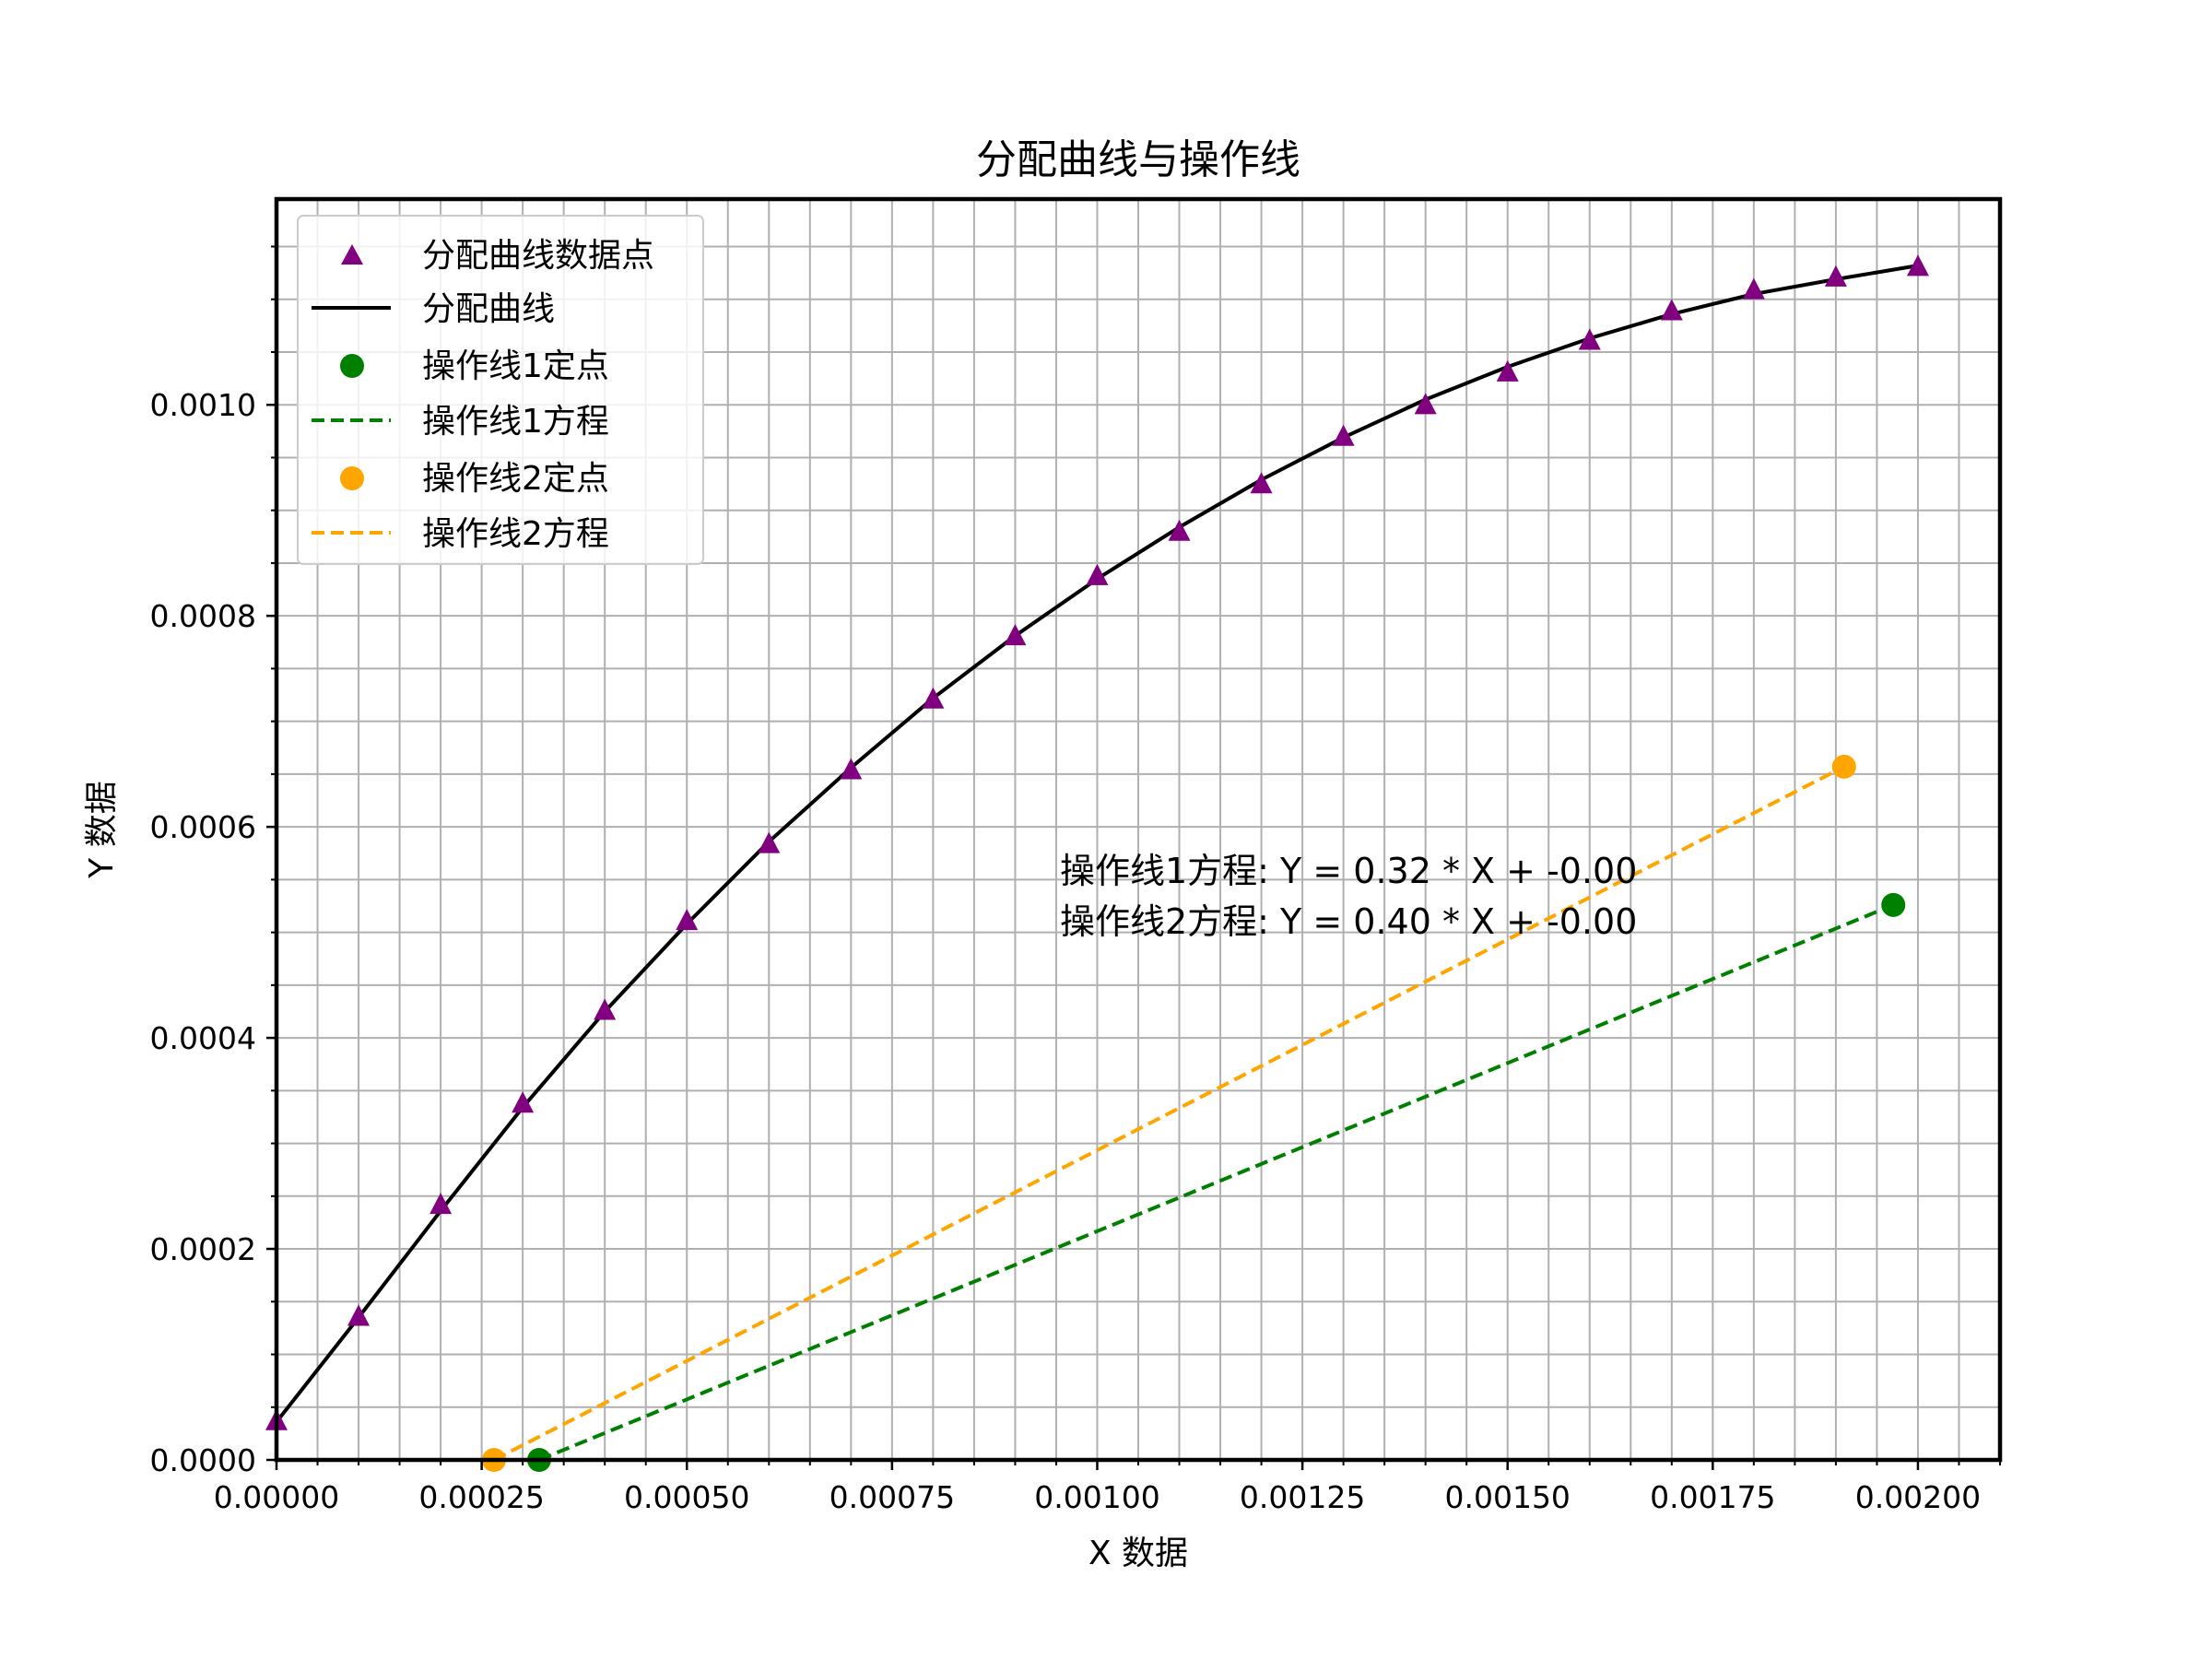 The width and height of the screenshot is (2212, 1659). What do you see at coordinates (1096, 1497) in the screenshot?
I see `x-tick-label: 0.00100` at bounding box center [1096, 1497].